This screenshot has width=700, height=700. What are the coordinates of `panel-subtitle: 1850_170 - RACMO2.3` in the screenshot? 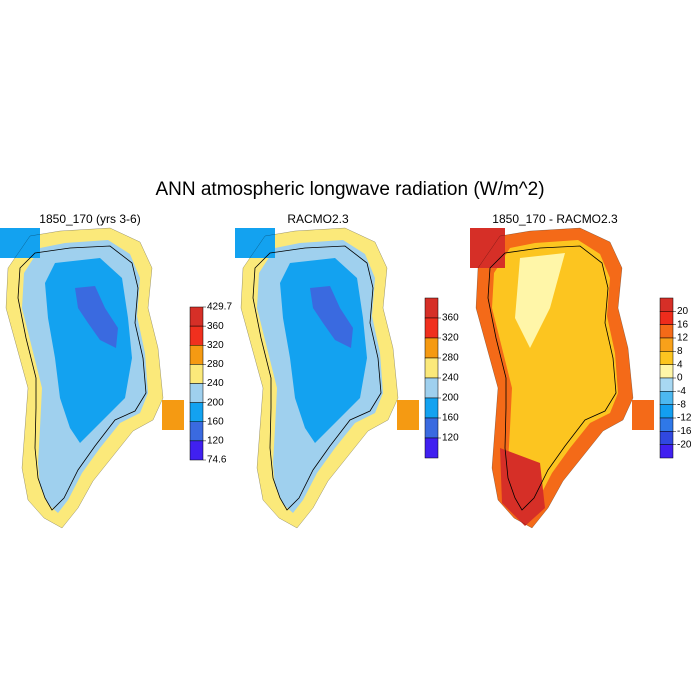 It's located at (555, 219).